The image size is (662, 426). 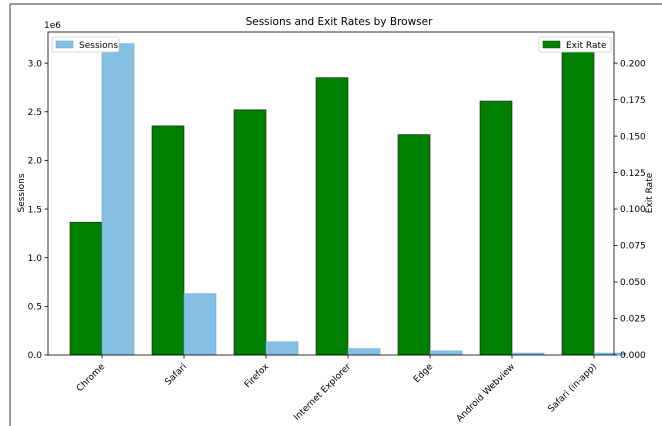 I want to click on bar-exit-rate-safari-in-app, so click(x=578, y=199).